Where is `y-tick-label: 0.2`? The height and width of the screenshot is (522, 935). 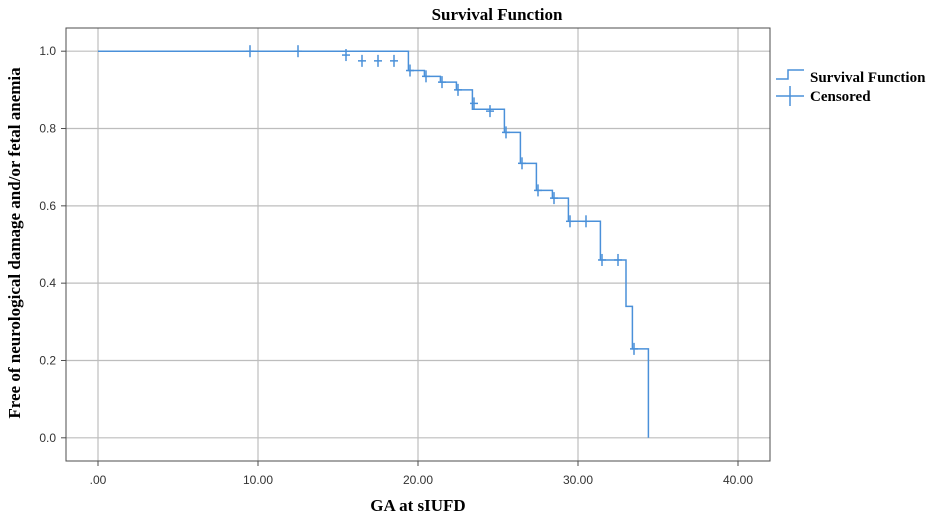
y-tick-label: 0.2 is located at coordinates (47, 360).